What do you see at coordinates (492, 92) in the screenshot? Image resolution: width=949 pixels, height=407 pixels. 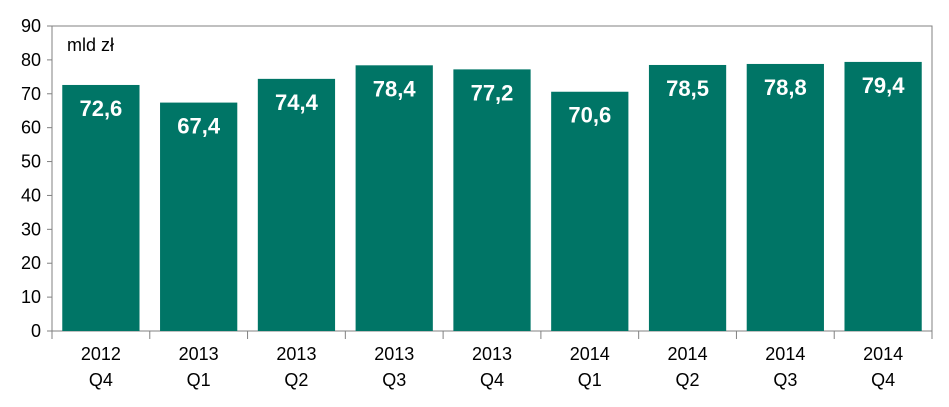 I see `data-label: 77,2` at bounding box center [492, 92].